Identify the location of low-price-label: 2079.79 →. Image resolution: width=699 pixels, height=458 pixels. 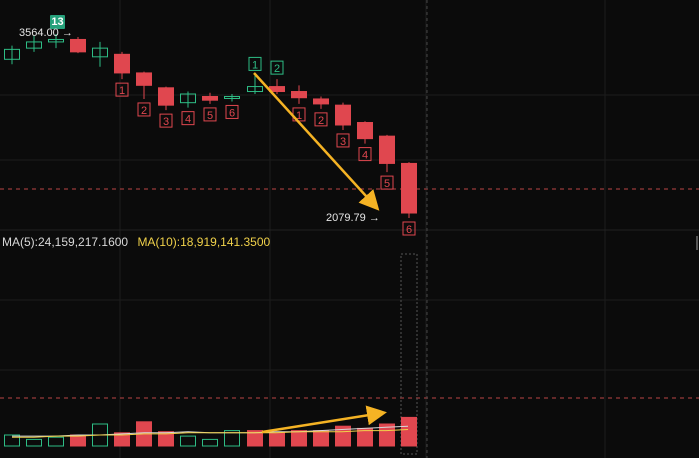
(353, 218).